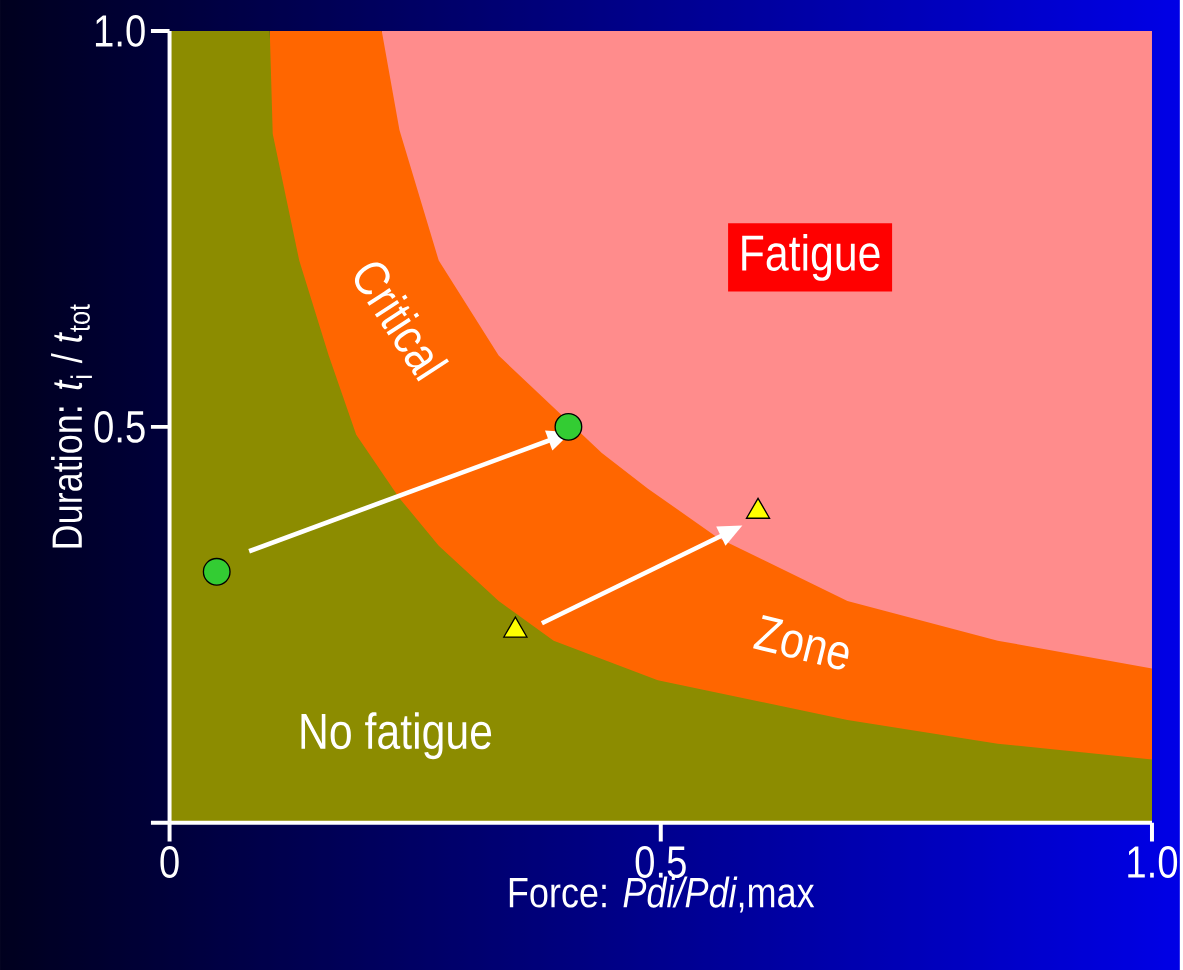 The width and height of the screenshot is (1183, 970). Describe the element at coordinates (169, 861) in the screenshot. I see `x-tick-label: 0` at that location.